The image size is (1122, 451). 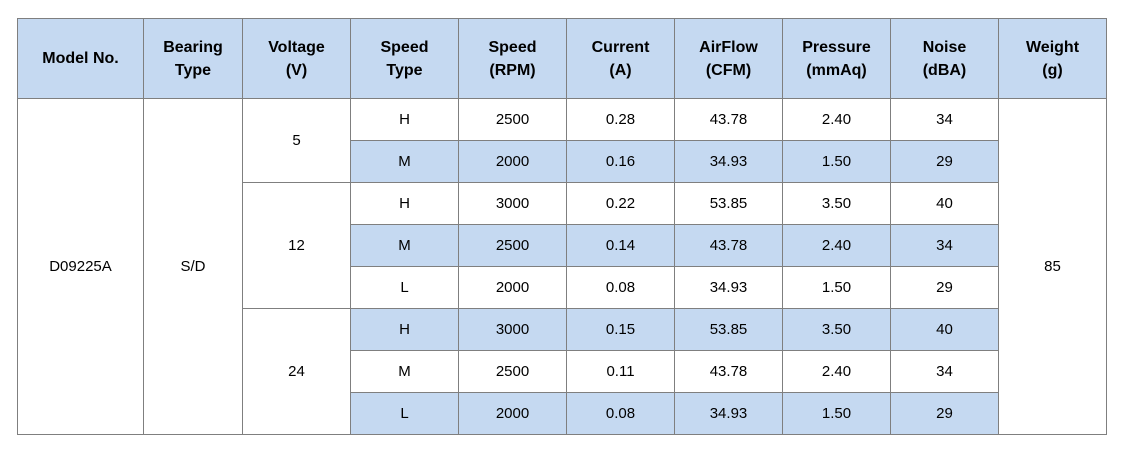 I want to click on header-cell: Noise (dBA), so click(x=944, y=58).